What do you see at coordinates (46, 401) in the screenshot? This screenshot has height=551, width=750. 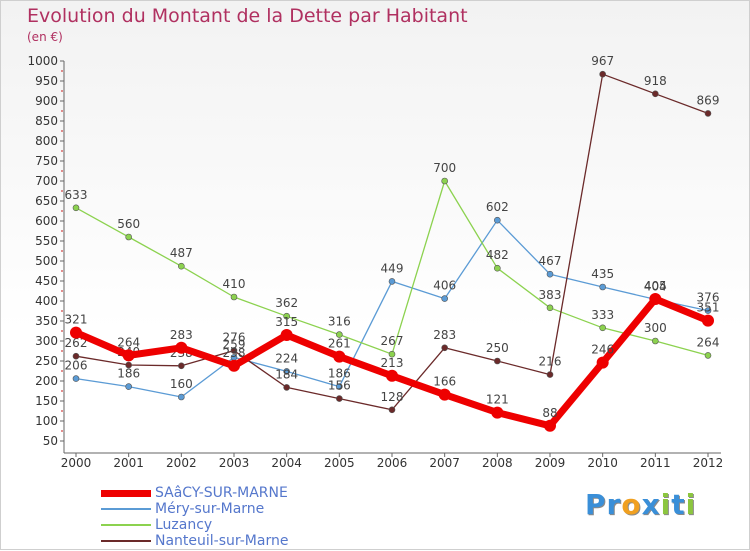 I see `y-tick-label: 150` at bounding box center [46, 401].